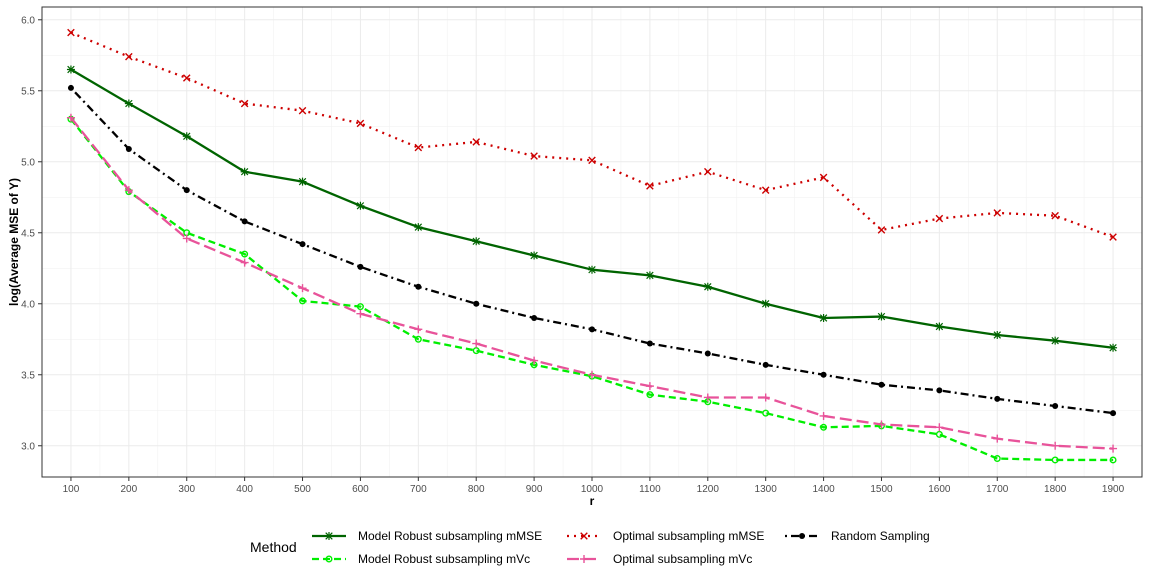 The height and width of the screenshot is (581, 1152). Describe the element at coordinates (360, 489) in the screenshot. I see `x-tick-label: 600` at that location.